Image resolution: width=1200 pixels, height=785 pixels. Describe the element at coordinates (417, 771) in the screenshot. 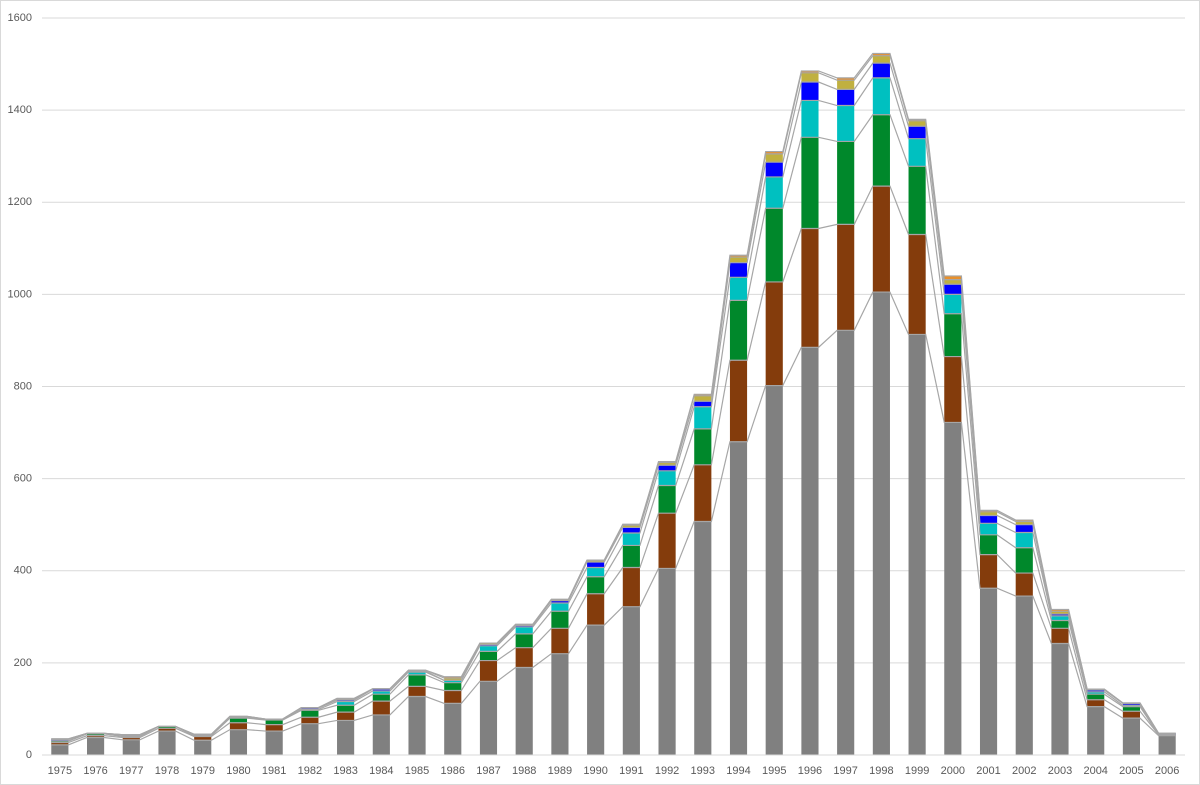

I see `x-tick-label: 1985` at that location.